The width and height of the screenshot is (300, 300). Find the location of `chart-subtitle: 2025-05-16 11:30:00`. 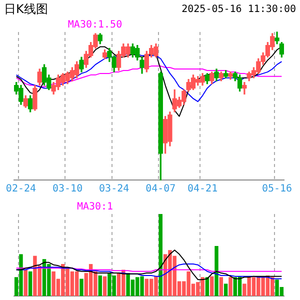

chart-subtitle: 2025-05-16 11:30:00 is located at coordinates (239, 9).